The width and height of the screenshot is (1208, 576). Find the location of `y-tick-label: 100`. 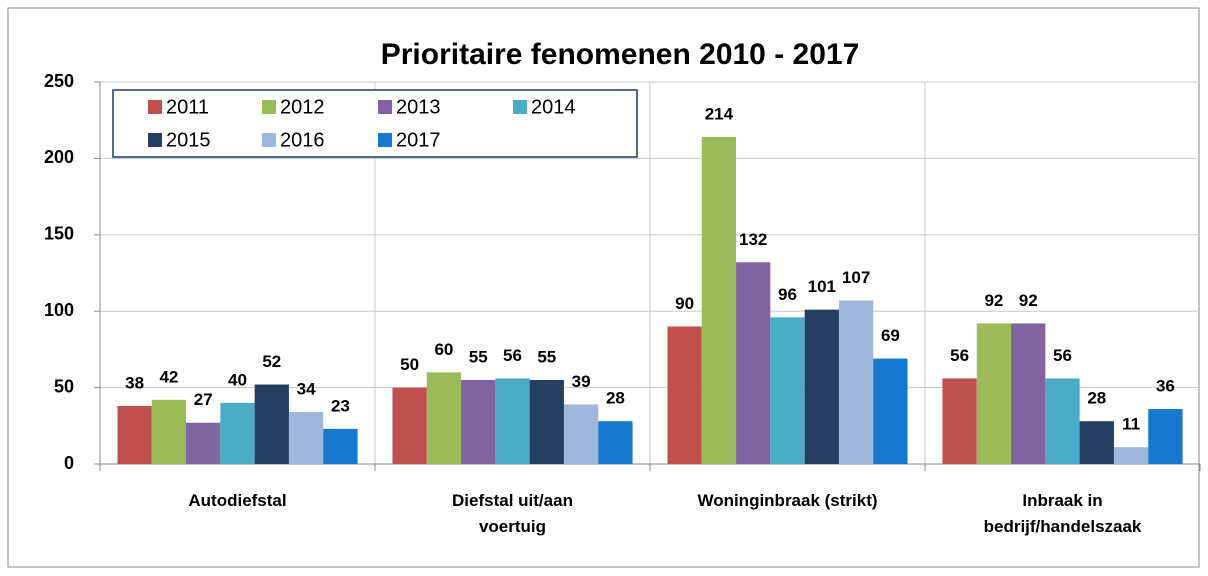

y-tick-label: 100 is located at coordinates (59, 310).